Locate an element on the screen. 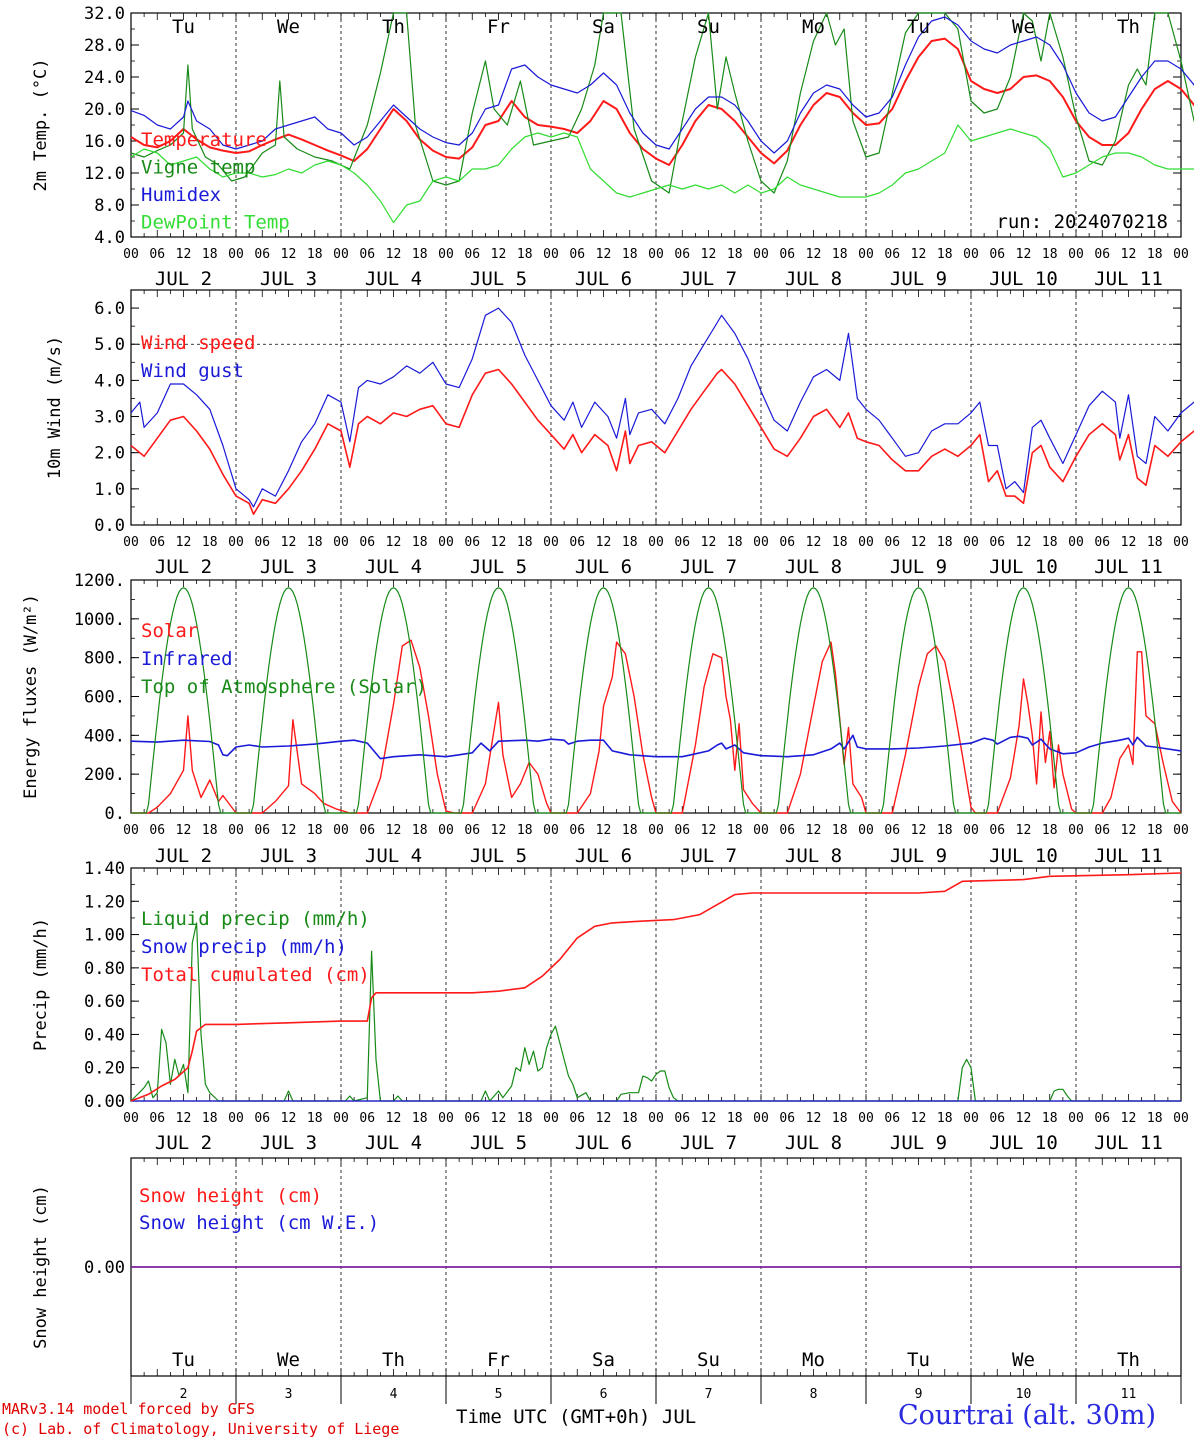 The image size is (1194, 1440). series-line-dewpoint-temp is located at coordinates (662, 174).